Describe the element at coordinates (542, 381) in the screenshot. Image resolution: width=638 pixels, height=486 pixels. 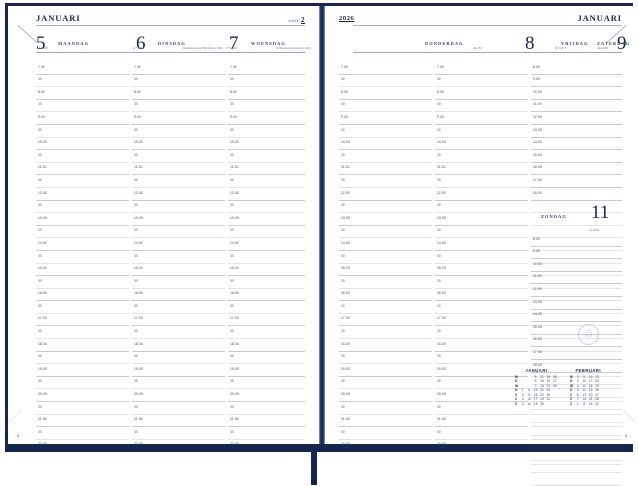
I see `mini-calendar-day: 13` at that location.